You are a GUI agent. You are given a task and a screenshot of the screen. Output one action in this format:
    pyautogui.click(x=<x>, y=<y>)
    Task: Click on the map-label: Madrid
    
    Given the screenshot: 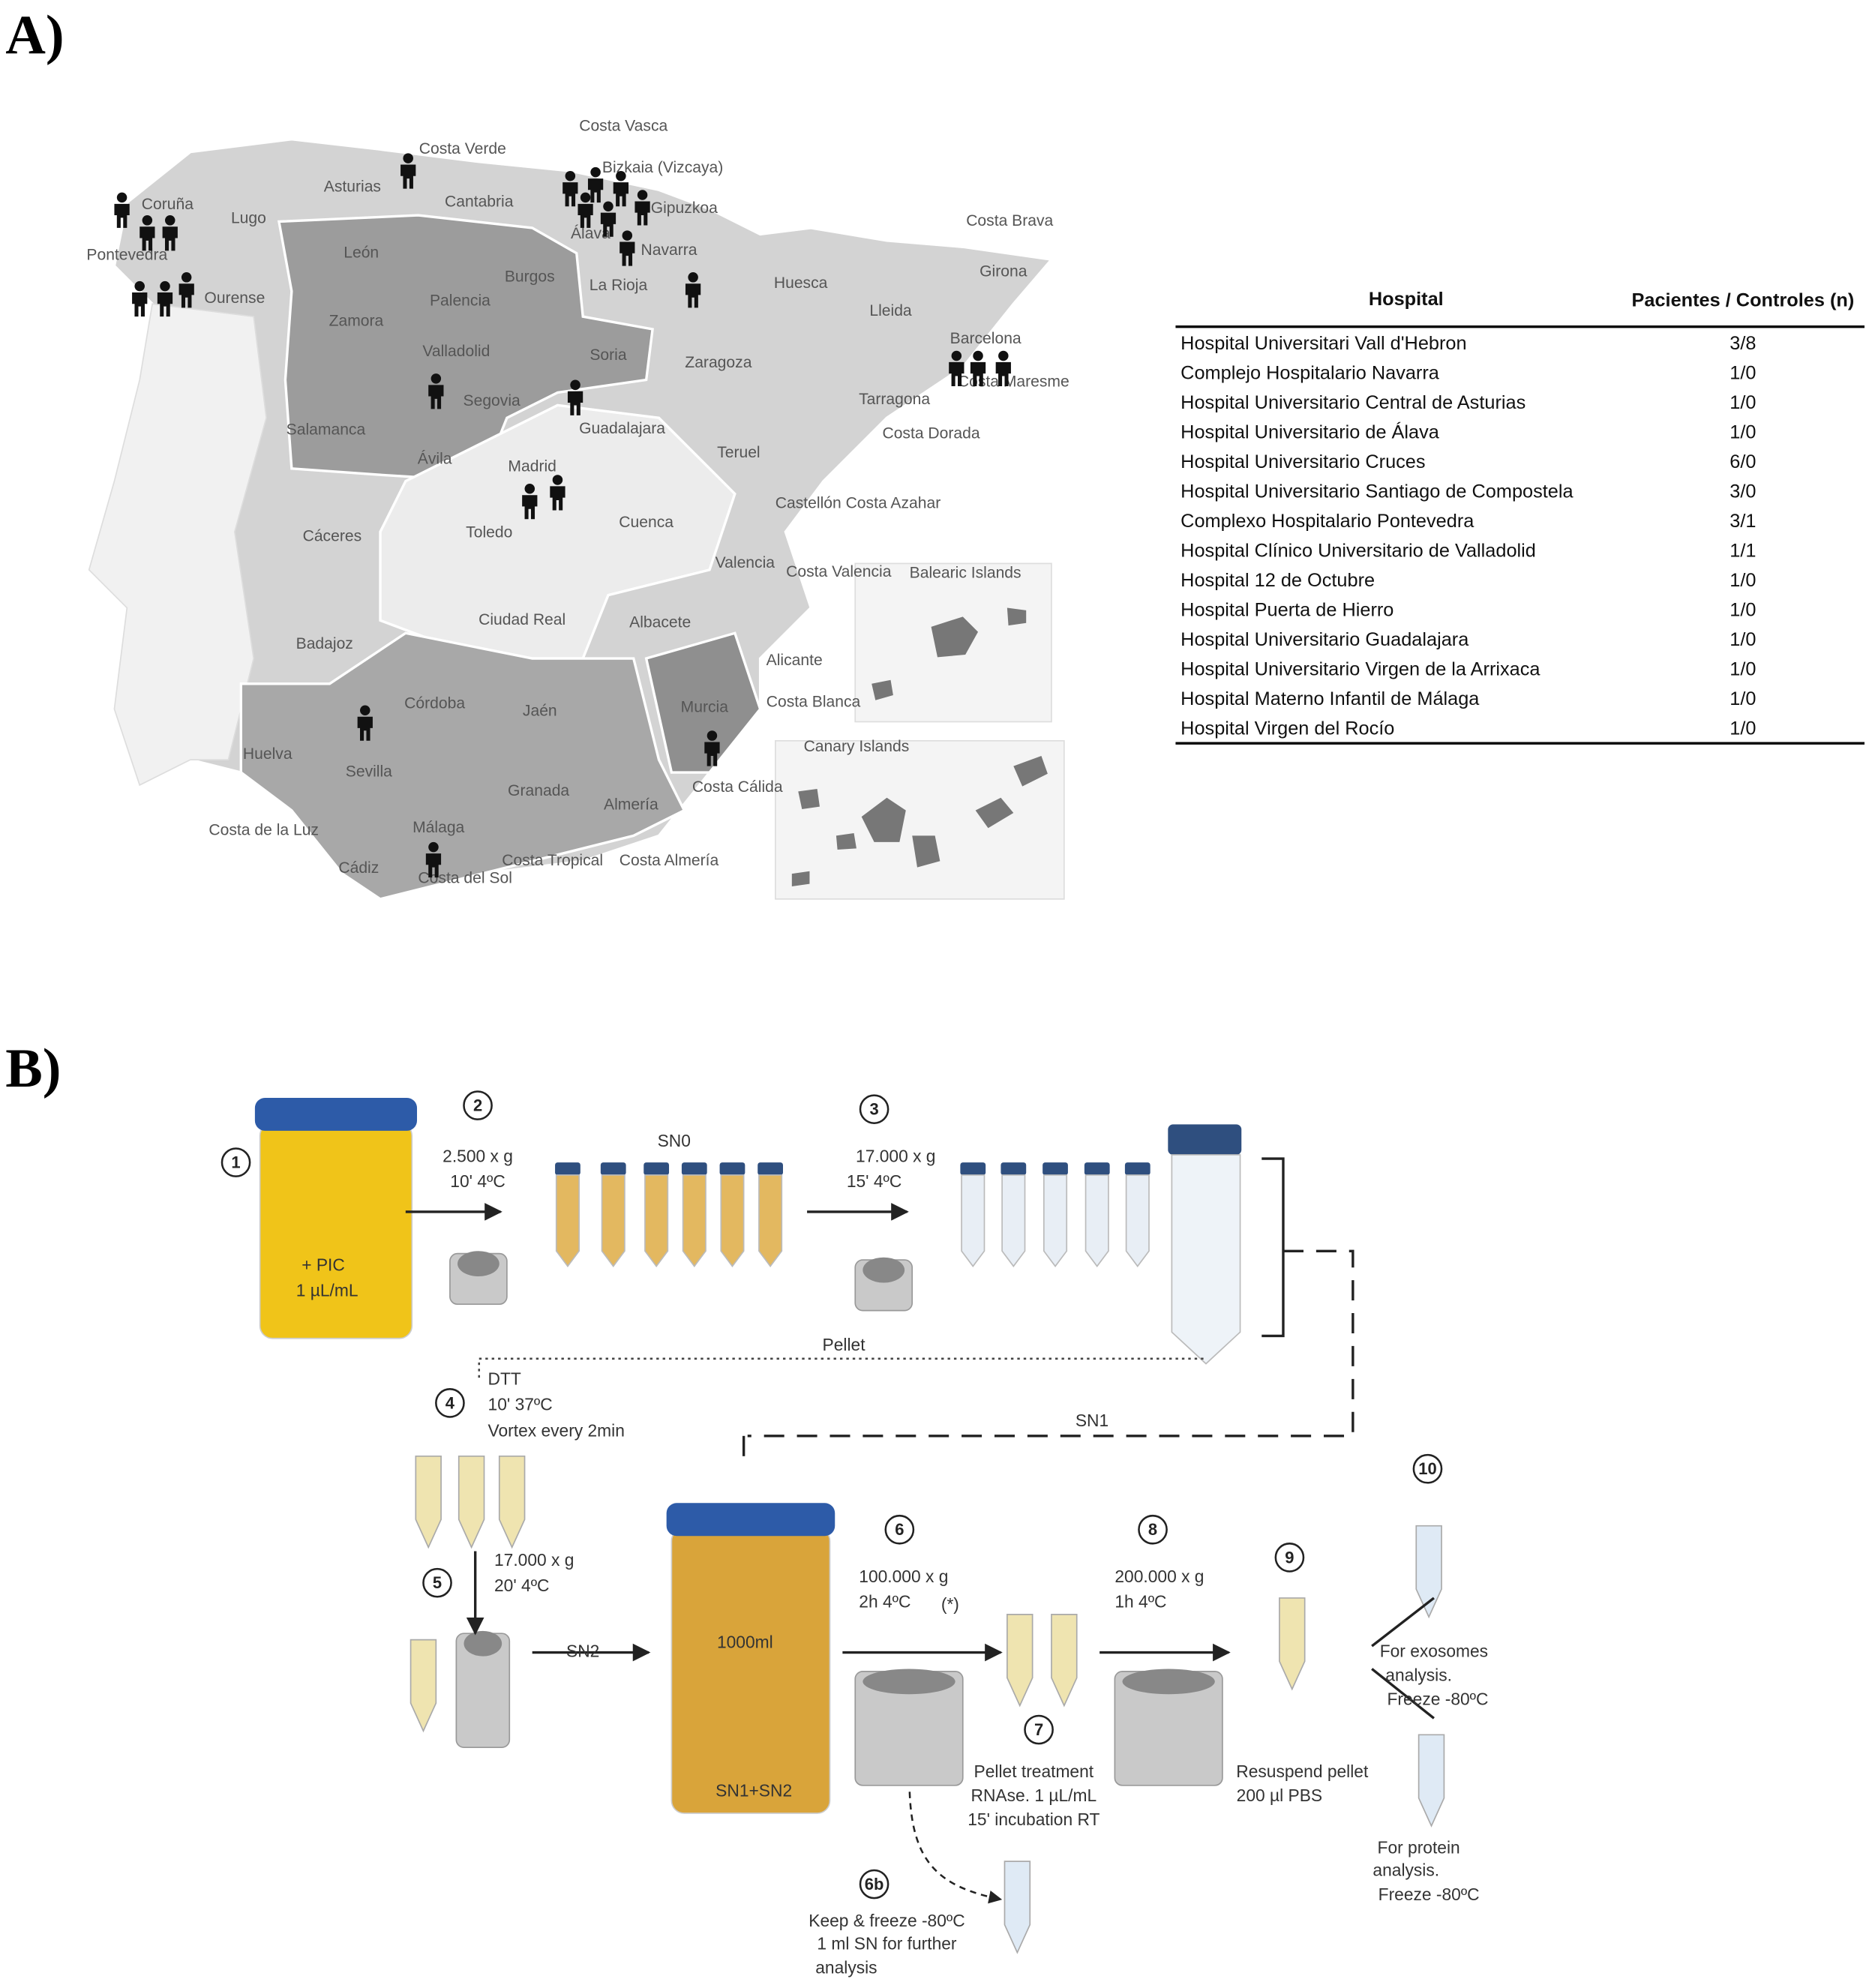 What is the action you would take?
    pyautogui.click(x=532, y=466)
    